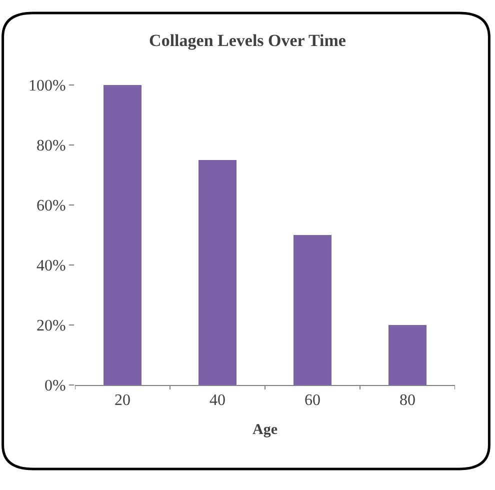 The width and height of the screenshot is (495, 490). I want to click on x-tick-label: 60, so click(312, 401).